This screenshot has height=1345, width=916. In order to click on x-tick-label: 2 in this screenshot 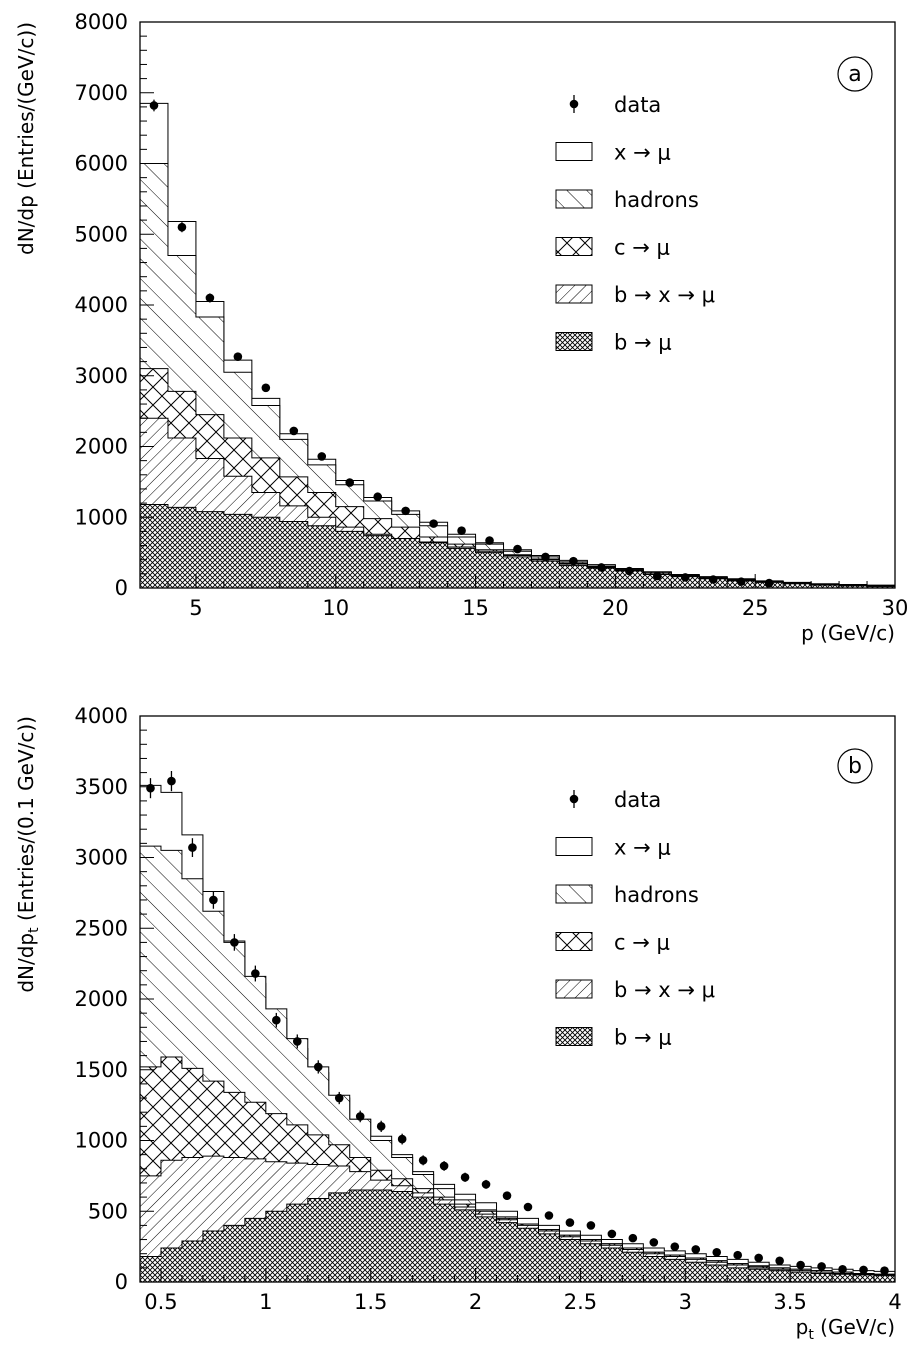, I will do `click(475, 1302)`.